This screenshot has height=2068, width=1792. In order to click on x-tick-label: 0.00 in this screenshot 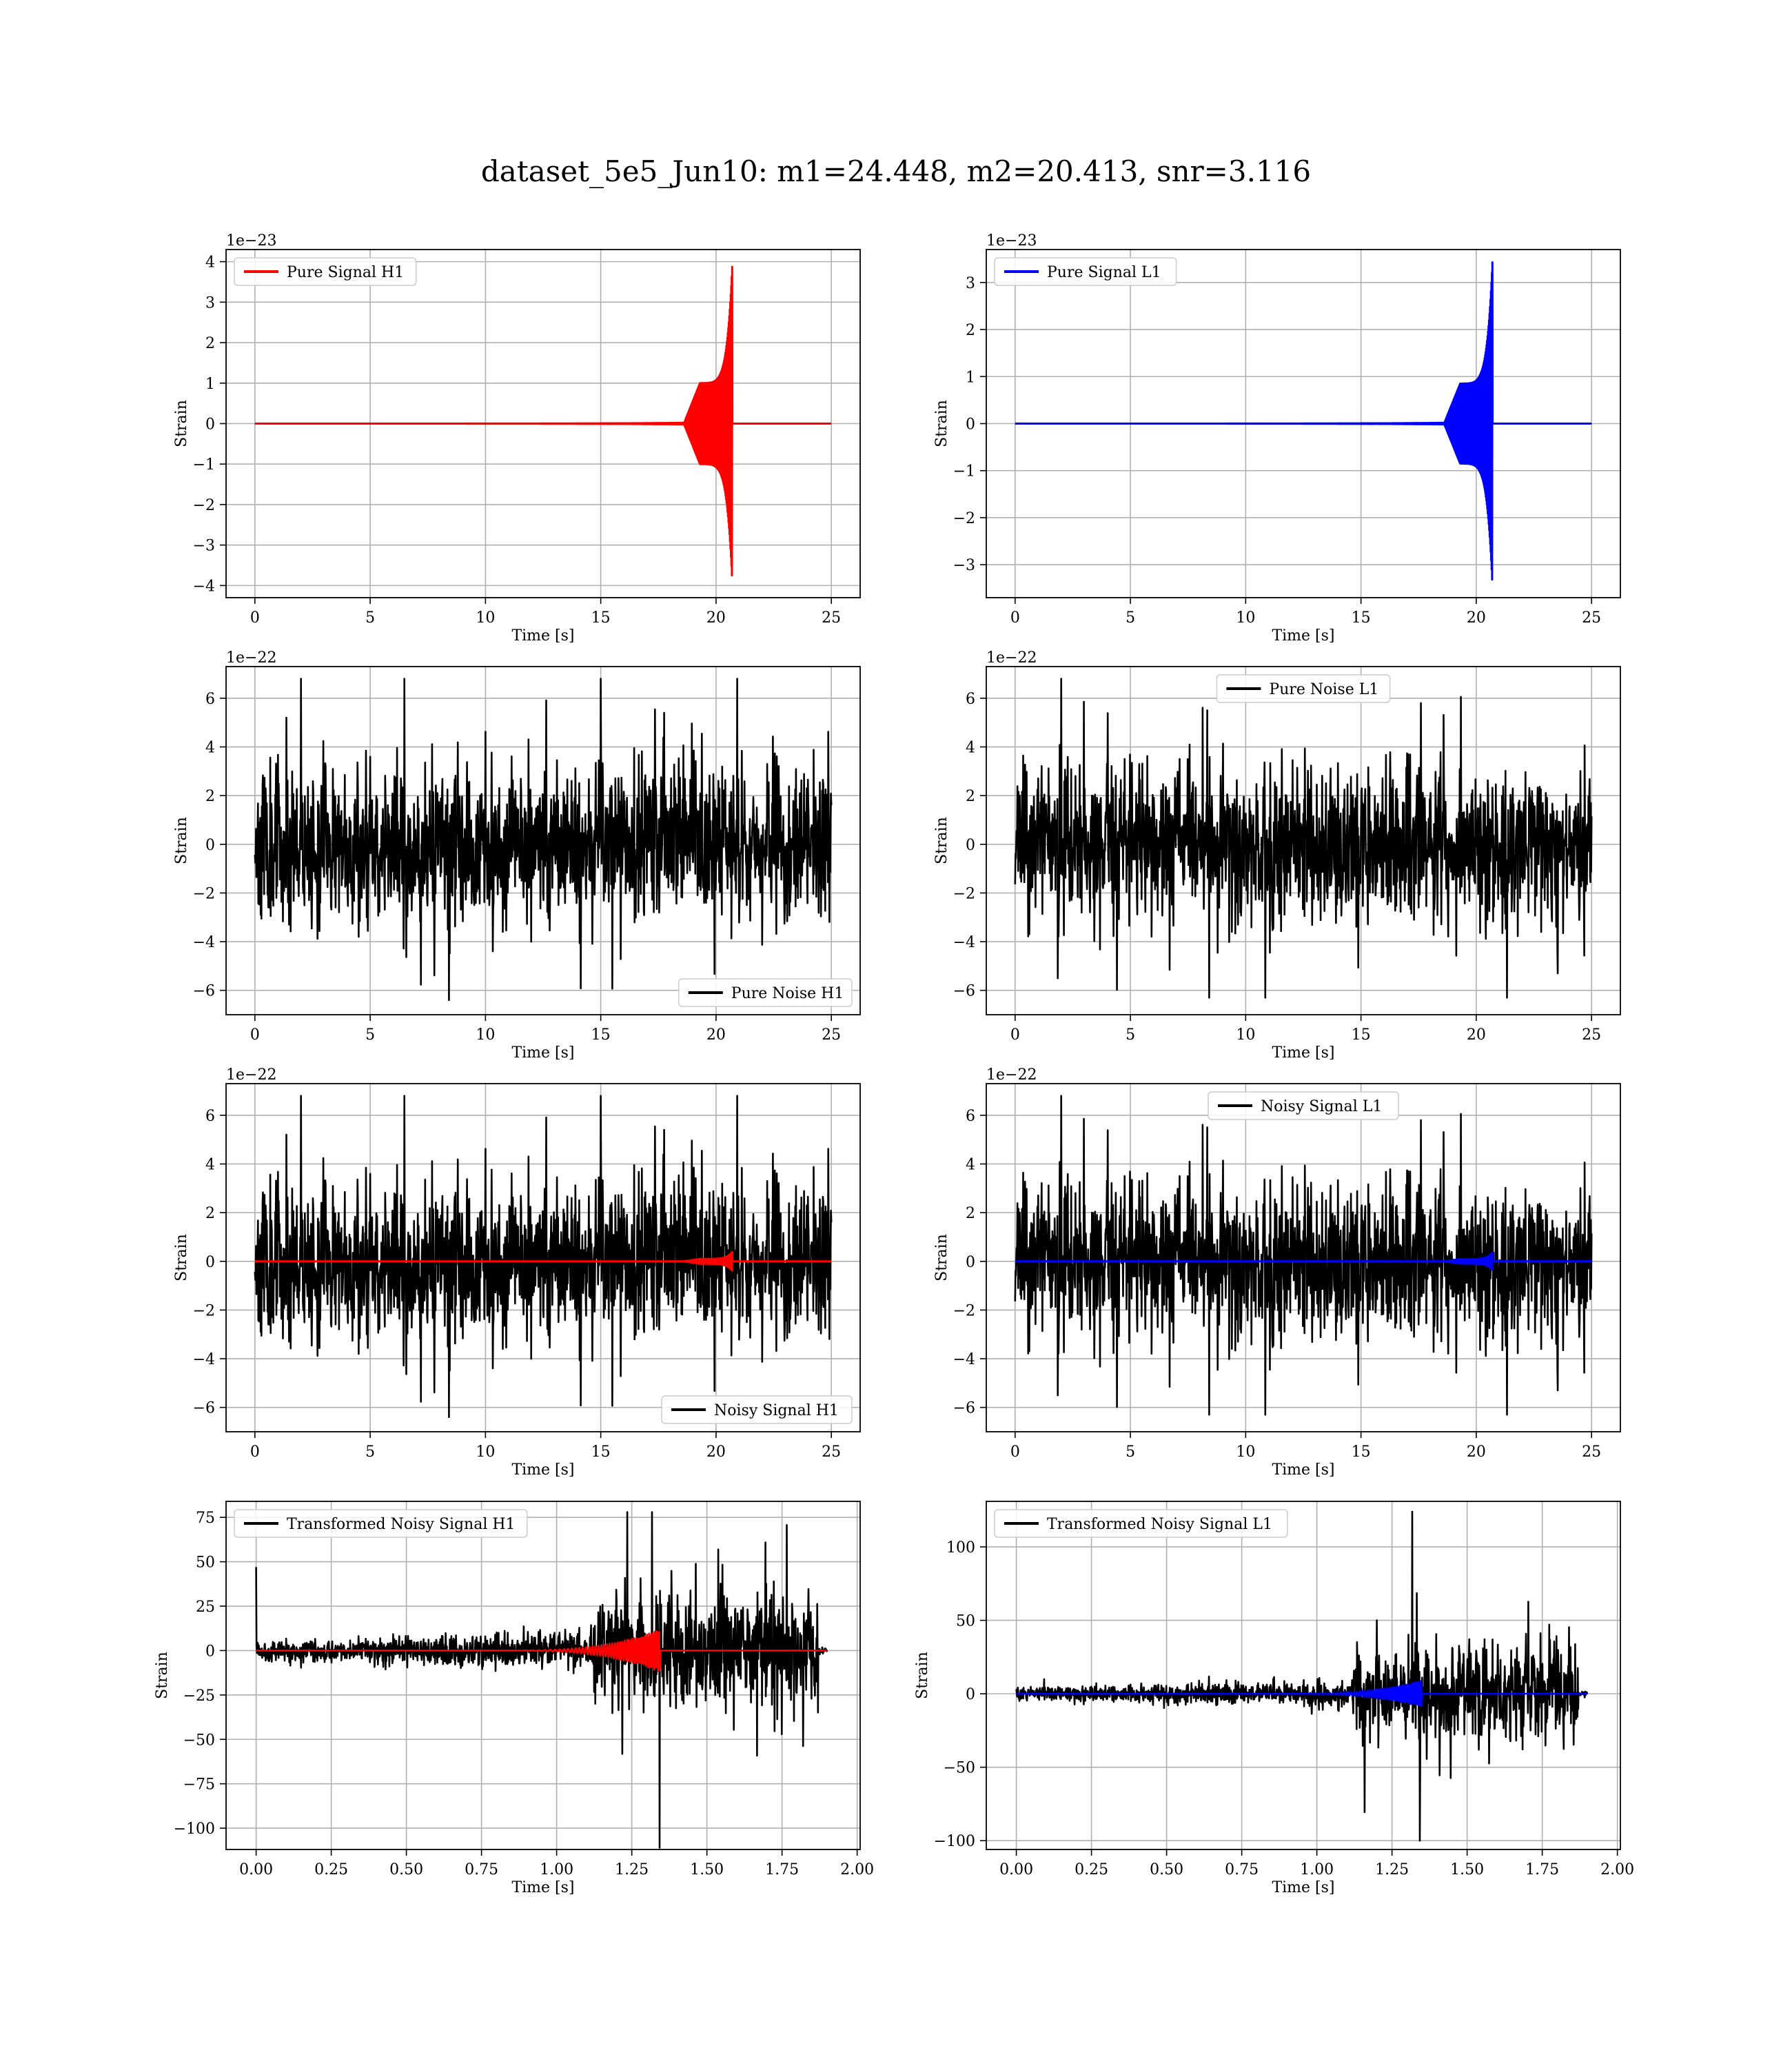, I will do `click(256, 1869)`.